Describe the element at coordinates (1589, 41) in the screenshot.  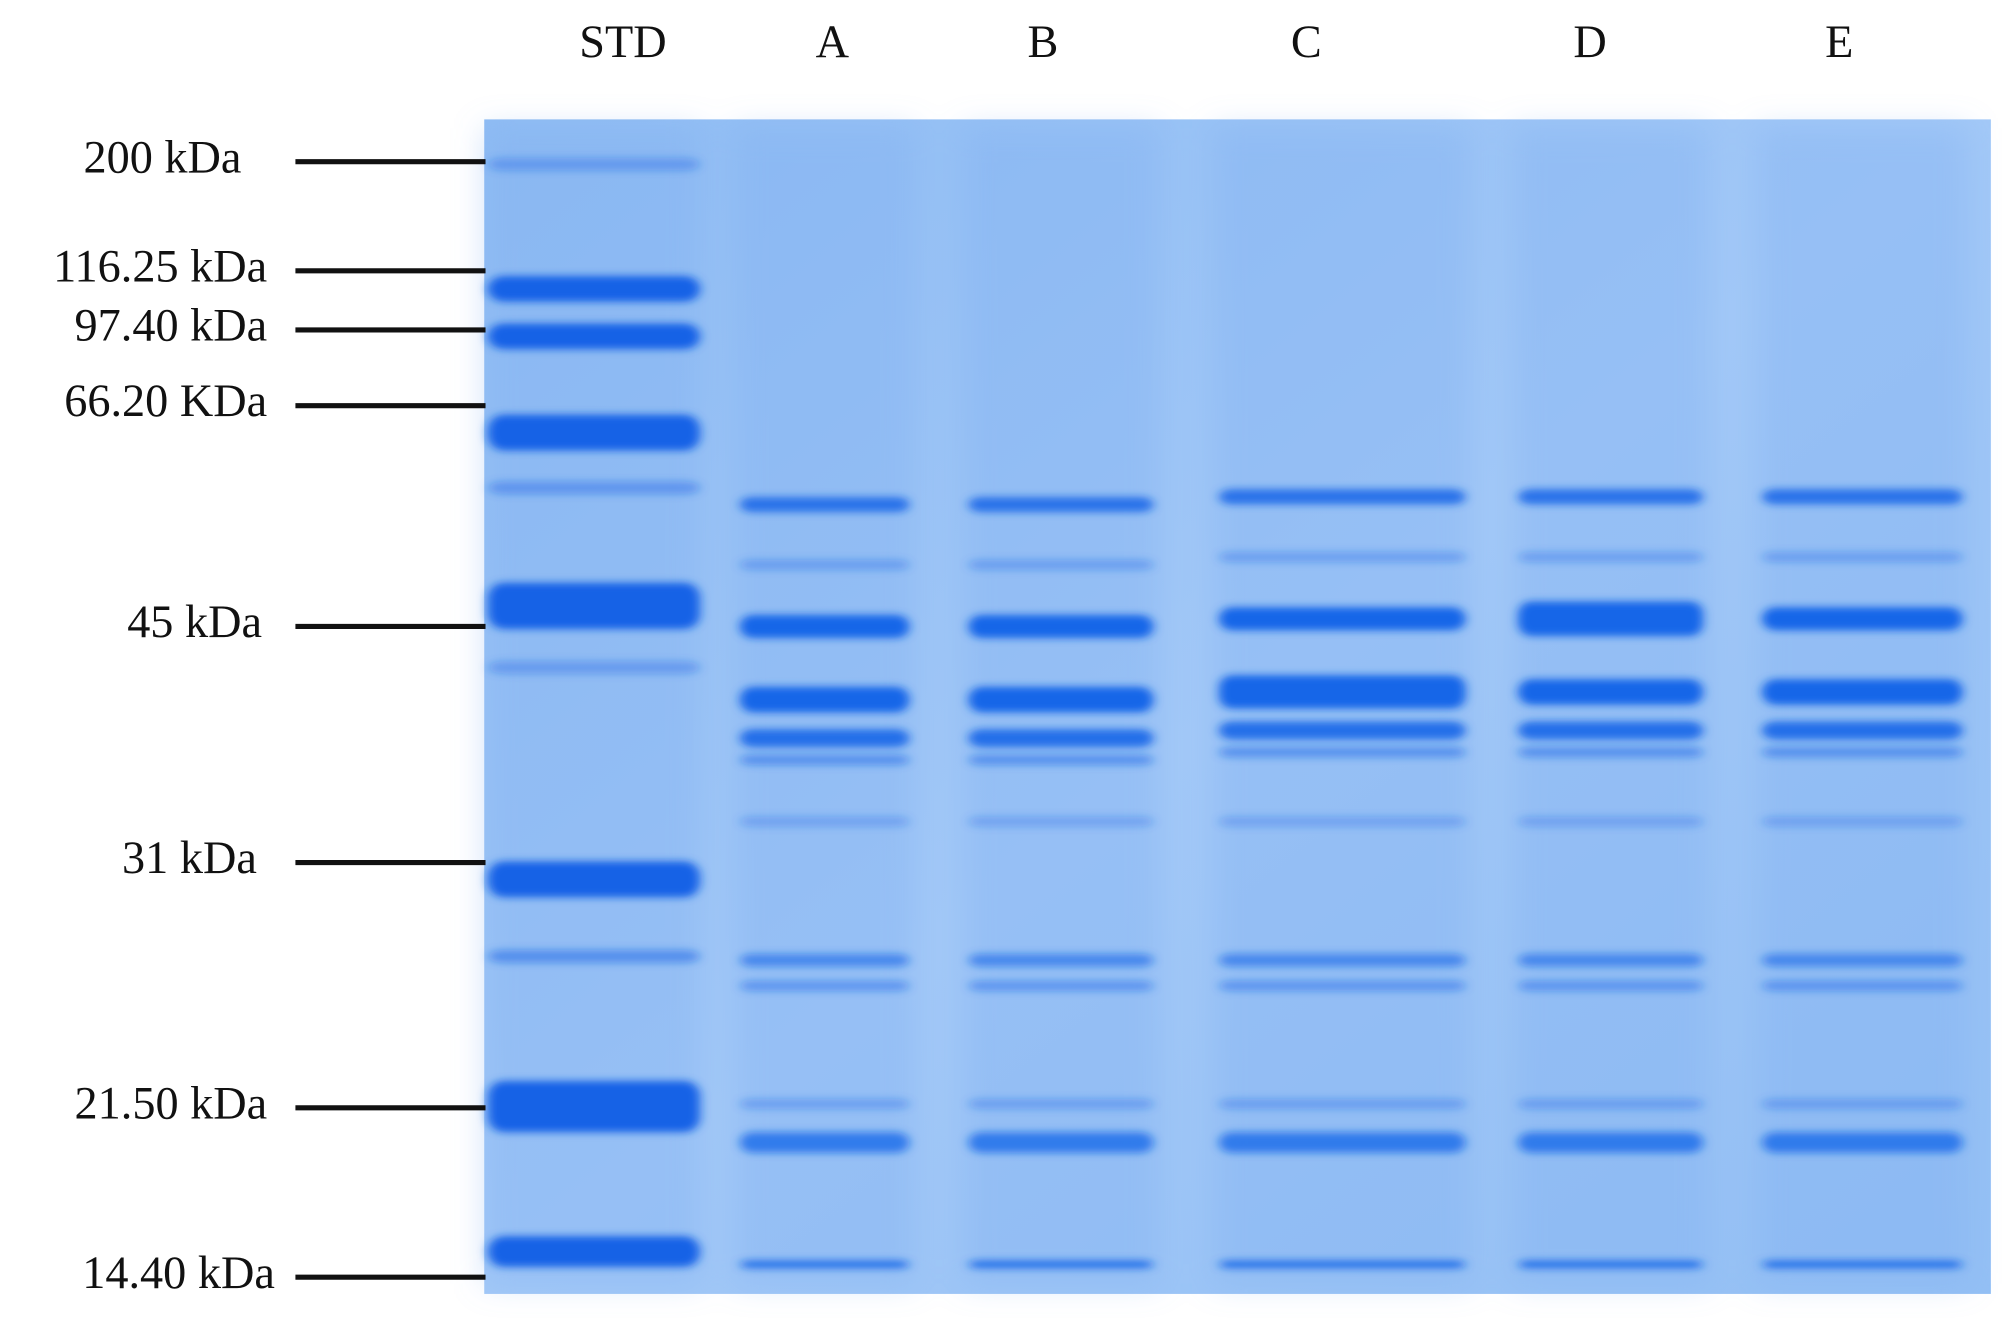
I see `lane-label: D` at that location.